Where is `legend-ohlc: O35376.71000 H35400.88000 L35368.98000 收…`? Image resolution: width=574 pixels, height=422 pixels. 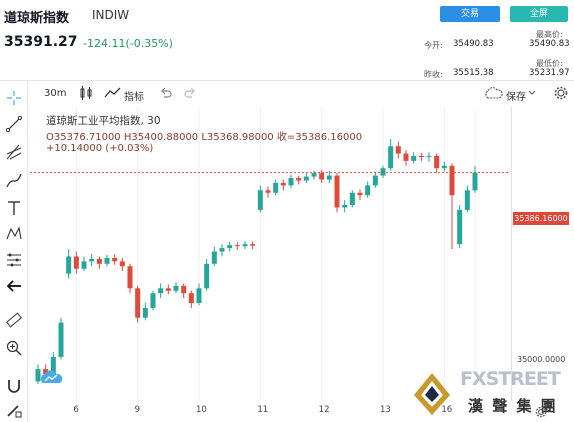 legend-ohlc: O35376.71000 H35400.88000 L35368.98000 收… is located at coordinates (204, 137).